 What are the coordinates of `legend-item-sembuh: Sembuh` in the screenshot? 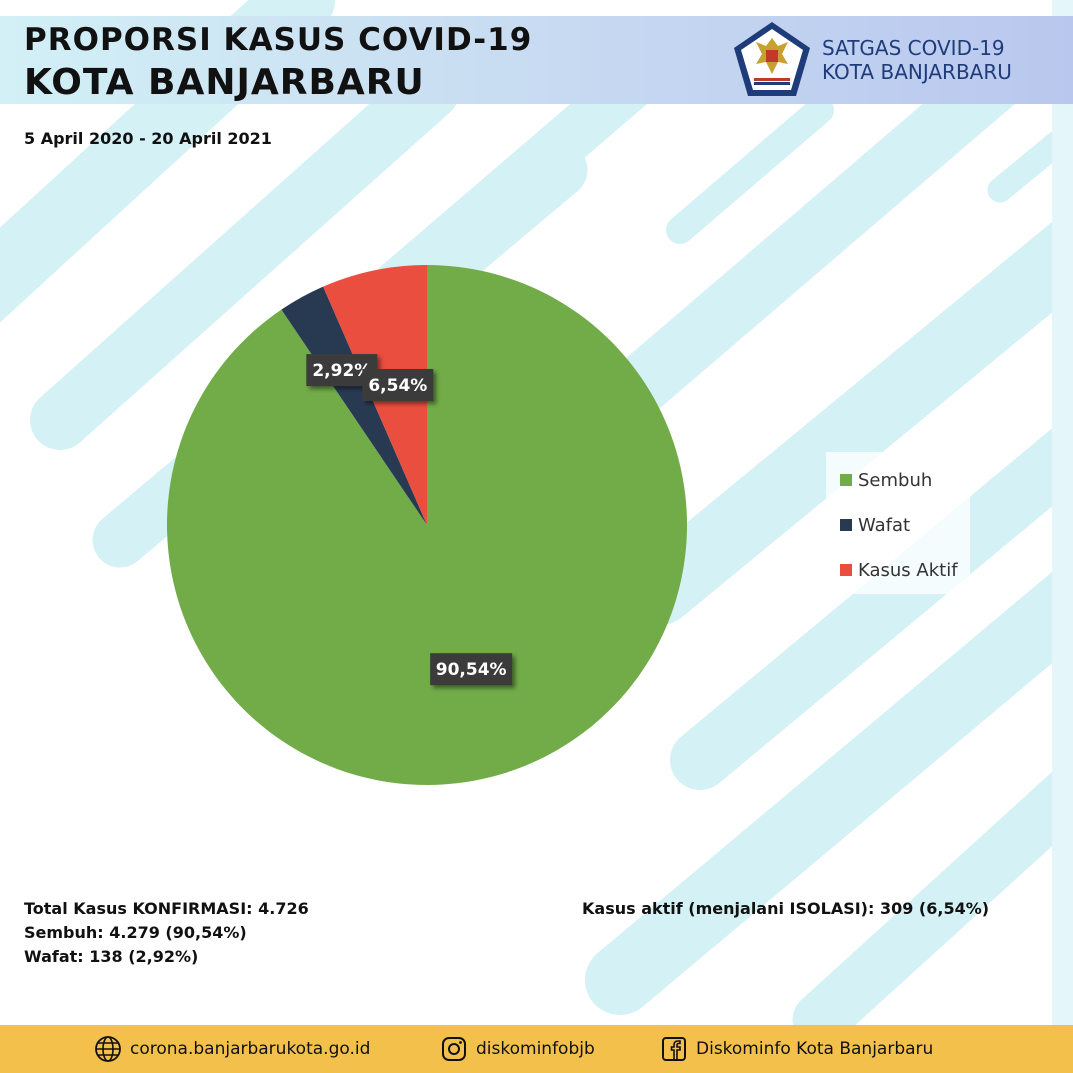 It's located at (886, 480).